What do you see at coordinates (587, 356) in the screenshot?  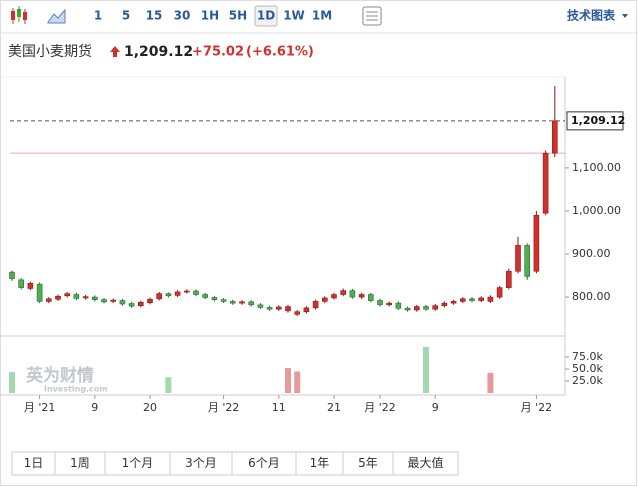 I see `volume-tick-label: 75.0k` at bounding box center [587, 356].